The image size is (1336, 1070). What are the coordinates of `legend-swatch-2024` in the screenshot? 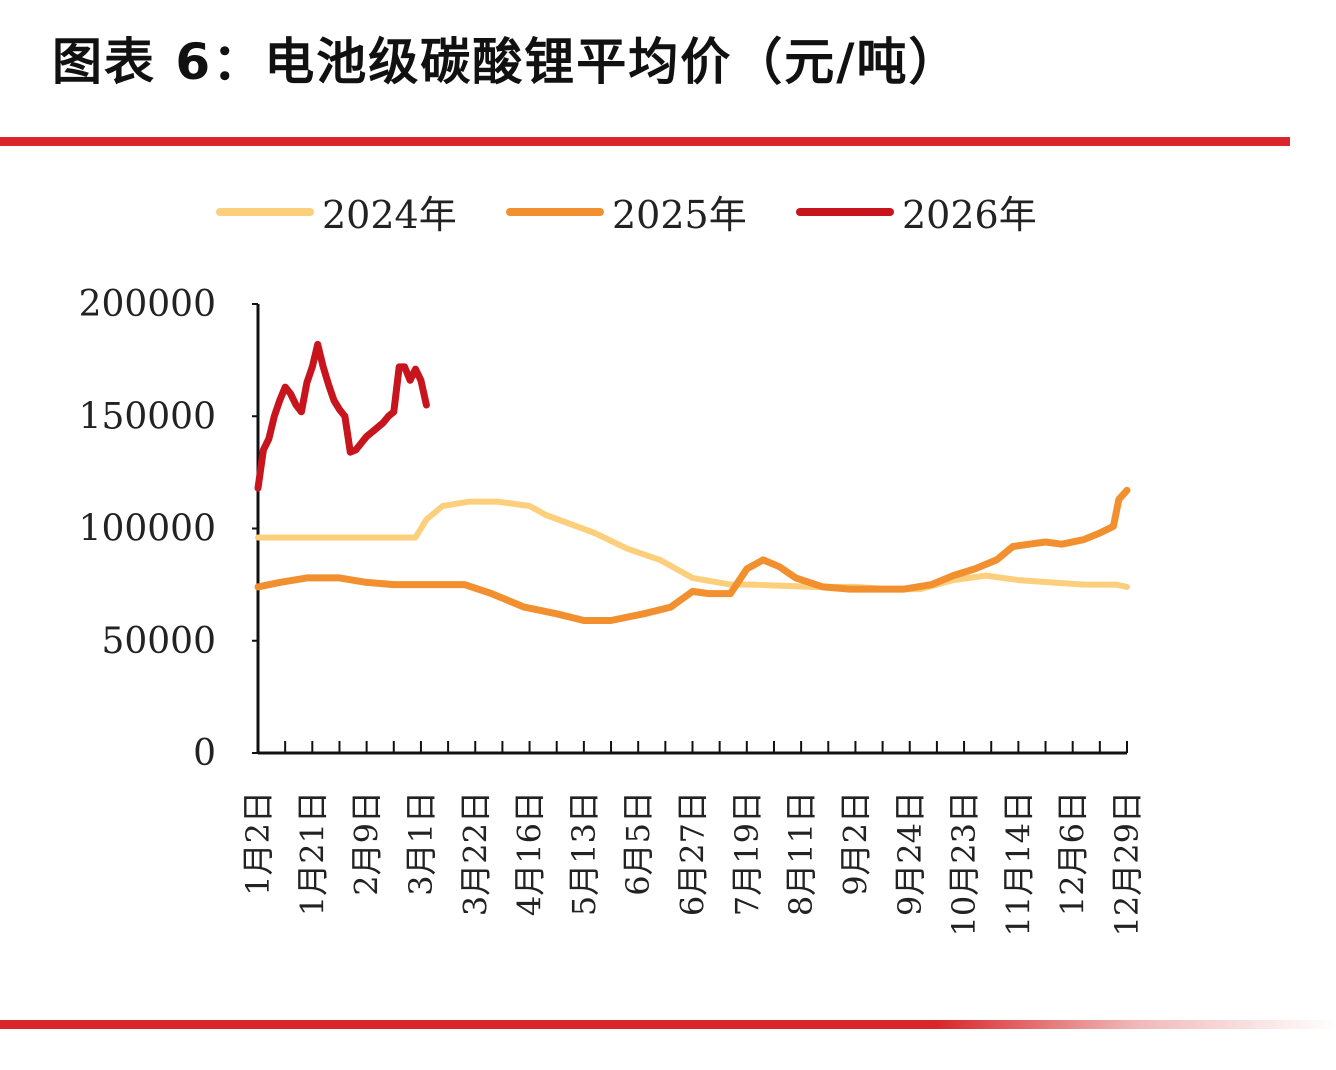 It's located at (265, 212).